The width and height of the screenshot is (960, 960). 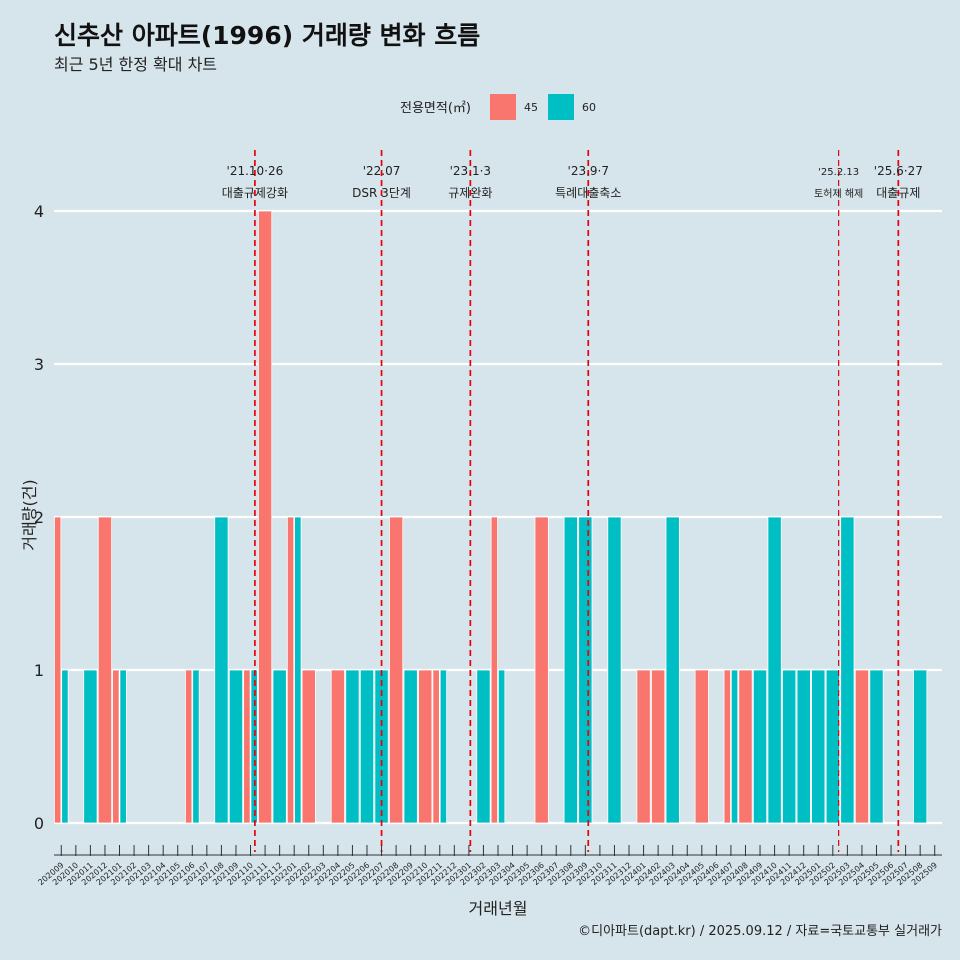 I want to click on event-date: '23.1·3, so click(x=470, y=171).